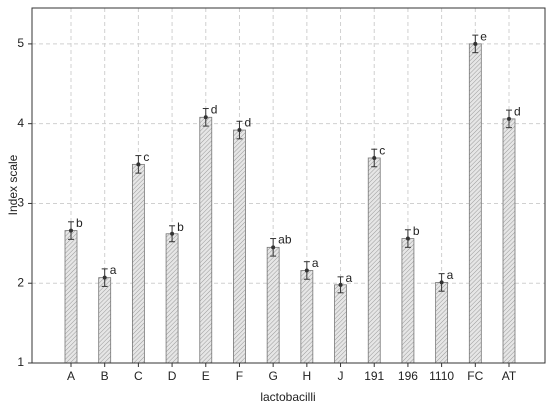 The width and height of the screenshot is (550, 410). I want to click on x-tick-label: AT, so click(509, 376).